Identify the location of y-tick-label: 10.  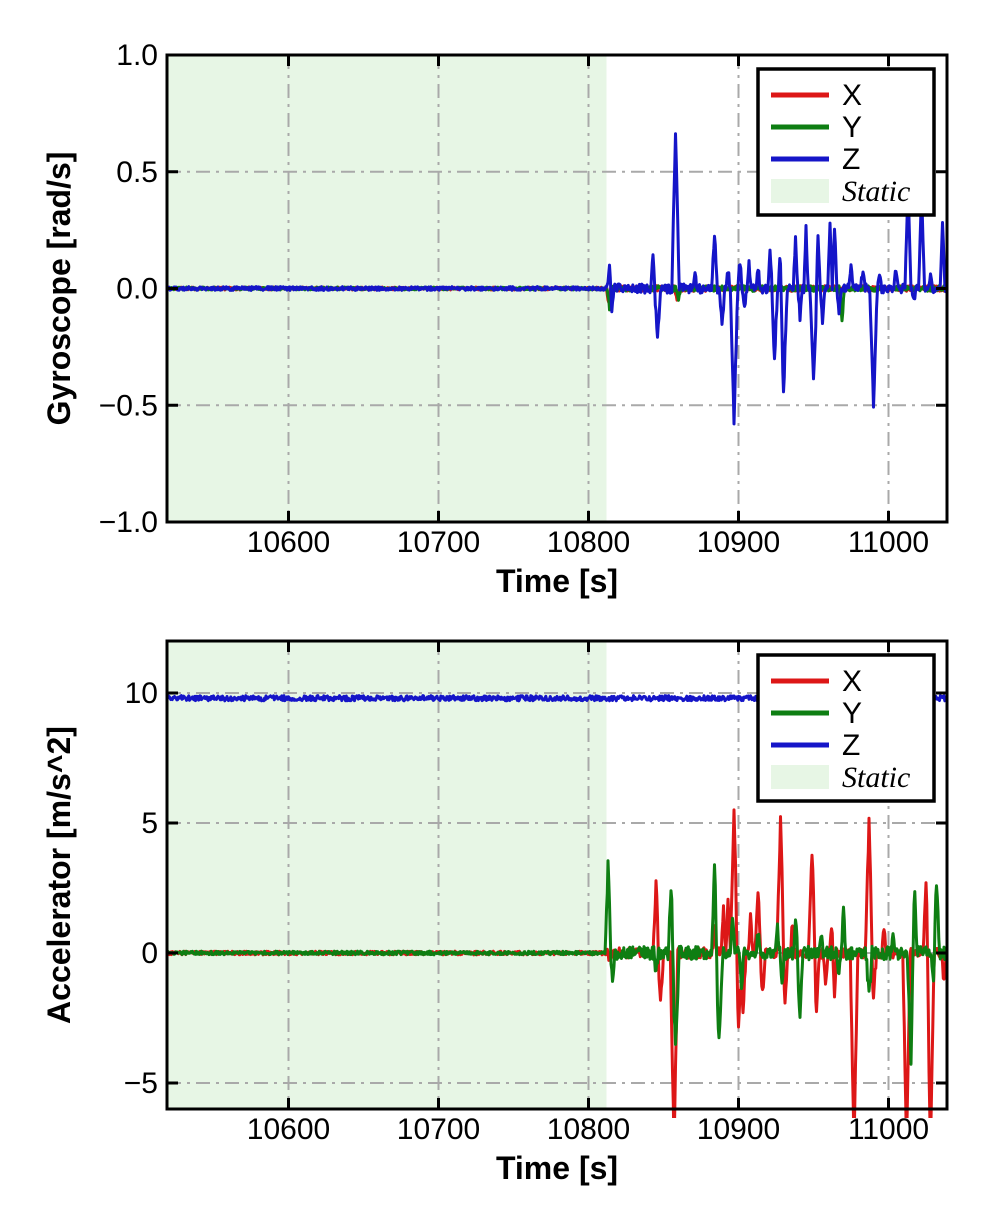
(141, 693).